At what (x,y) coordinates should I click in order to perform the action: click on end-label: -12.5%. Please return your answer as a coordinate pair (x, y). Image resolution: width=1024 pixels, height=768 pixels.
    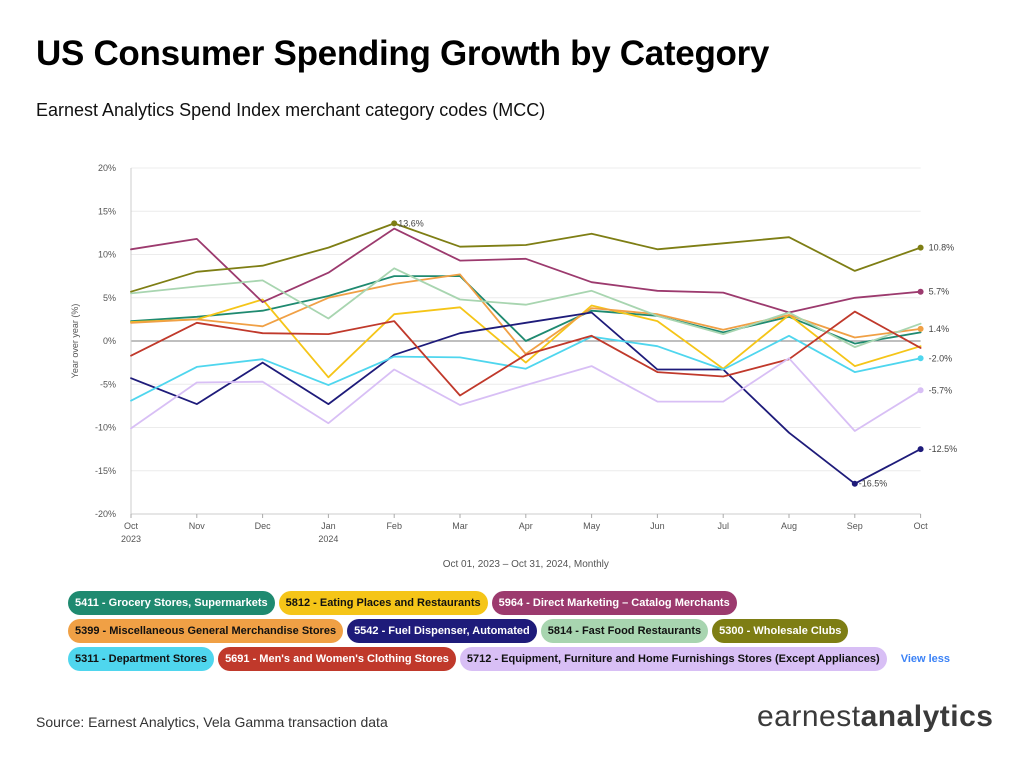
    Looking at the image, I should click on (943, 449).